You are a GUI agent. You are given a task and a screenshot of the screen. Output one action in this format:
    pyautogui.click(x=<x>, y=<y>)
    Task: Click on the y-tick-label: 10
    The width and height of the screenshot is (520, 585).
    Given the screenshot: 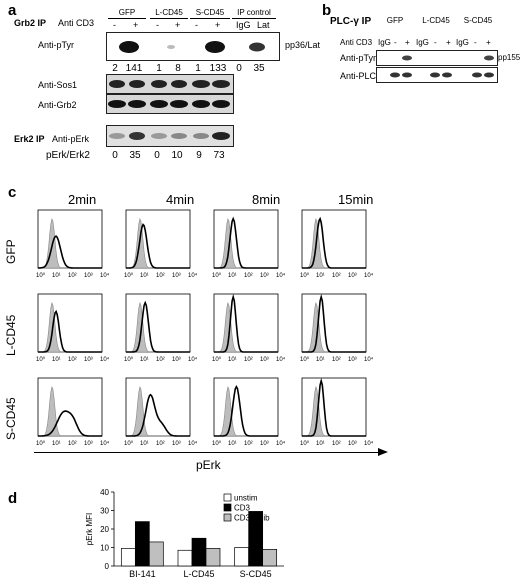 What is the action you would take?
    pyautogui.click(x=104, y=548)
    